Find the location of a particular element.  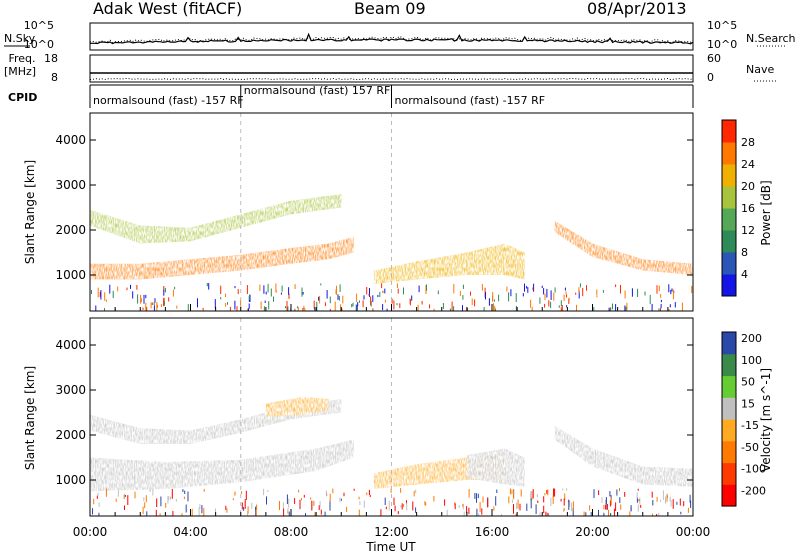

nsky-tick-bottom: 10^0 is located at coordinates (39, 44).